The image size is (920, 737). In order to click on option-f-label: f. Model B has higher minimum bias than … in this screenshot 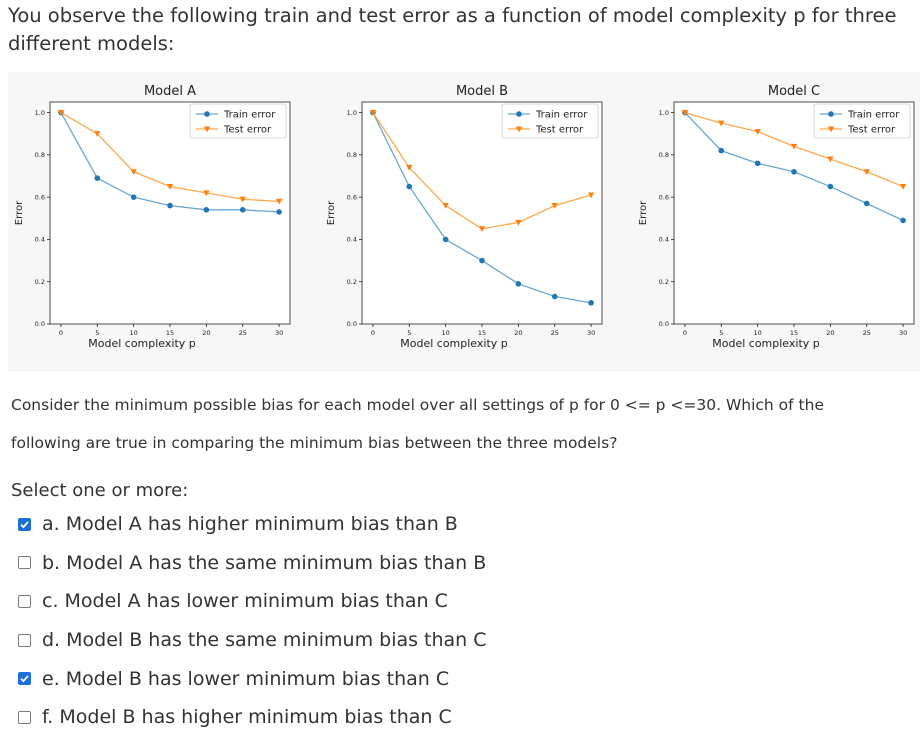, I will do `click(247, 717)`.